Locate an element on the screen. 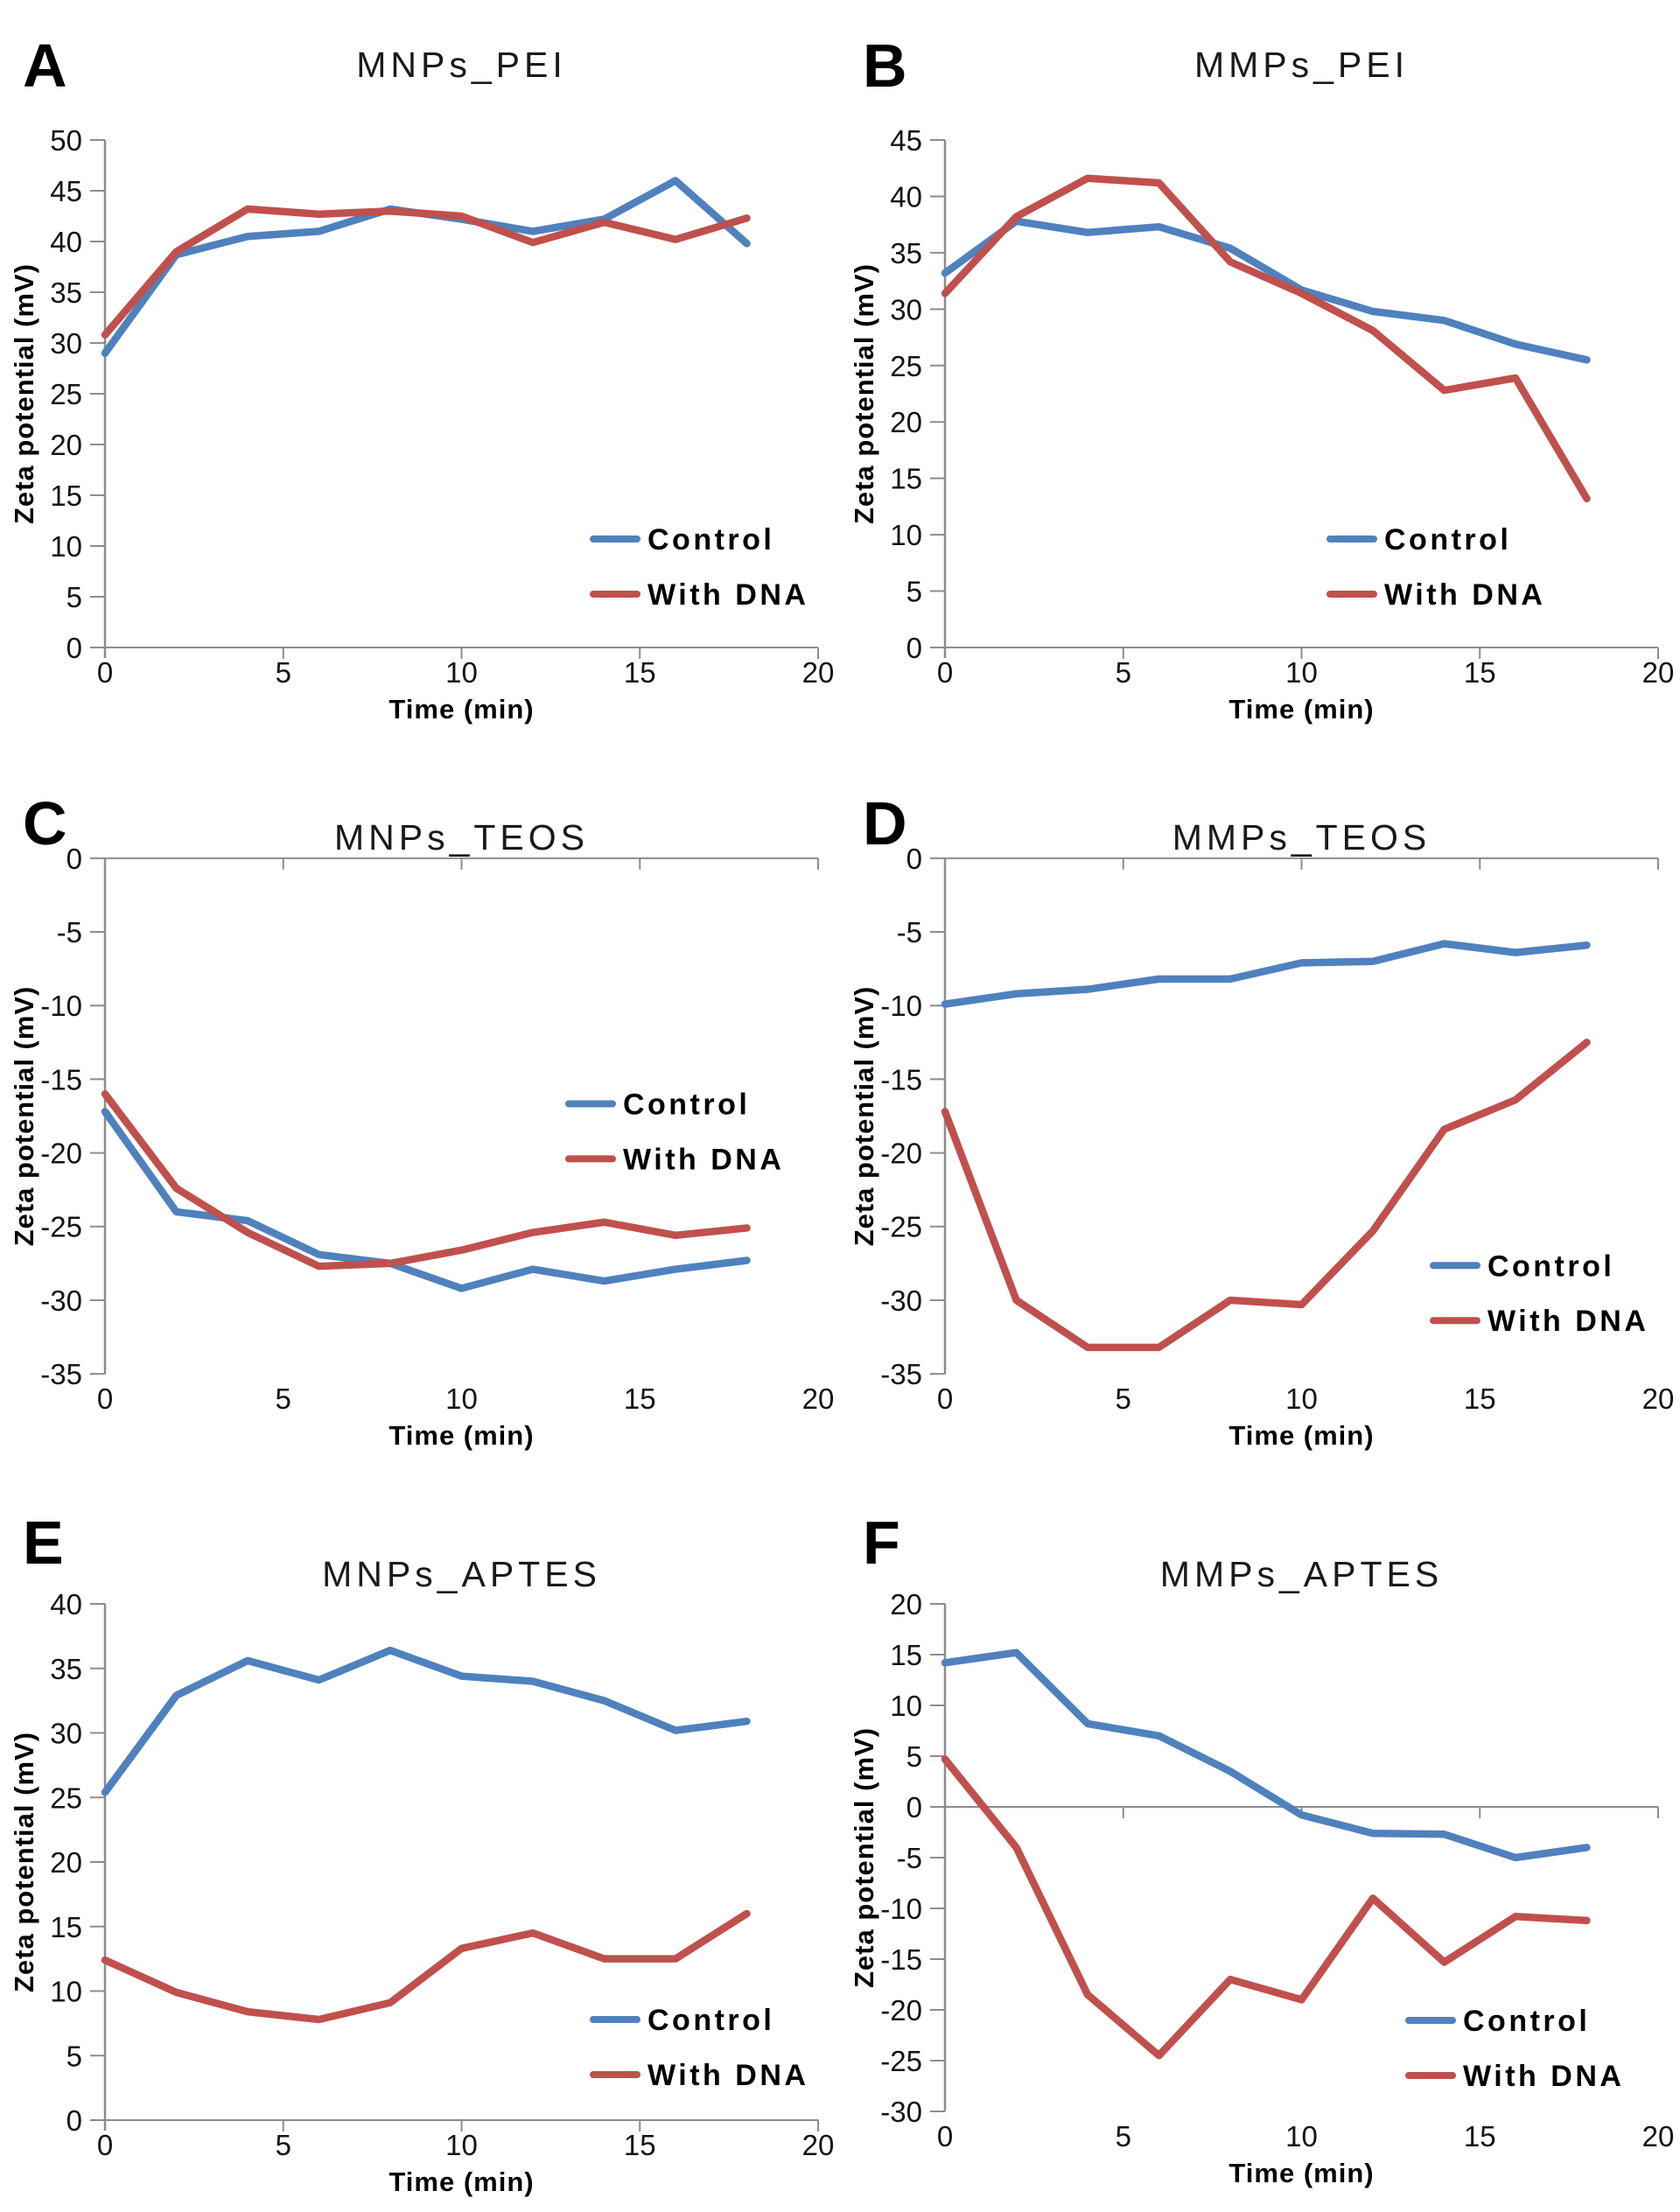  panel-title: MNPs_APTES is located at coordinates (461, 1574).